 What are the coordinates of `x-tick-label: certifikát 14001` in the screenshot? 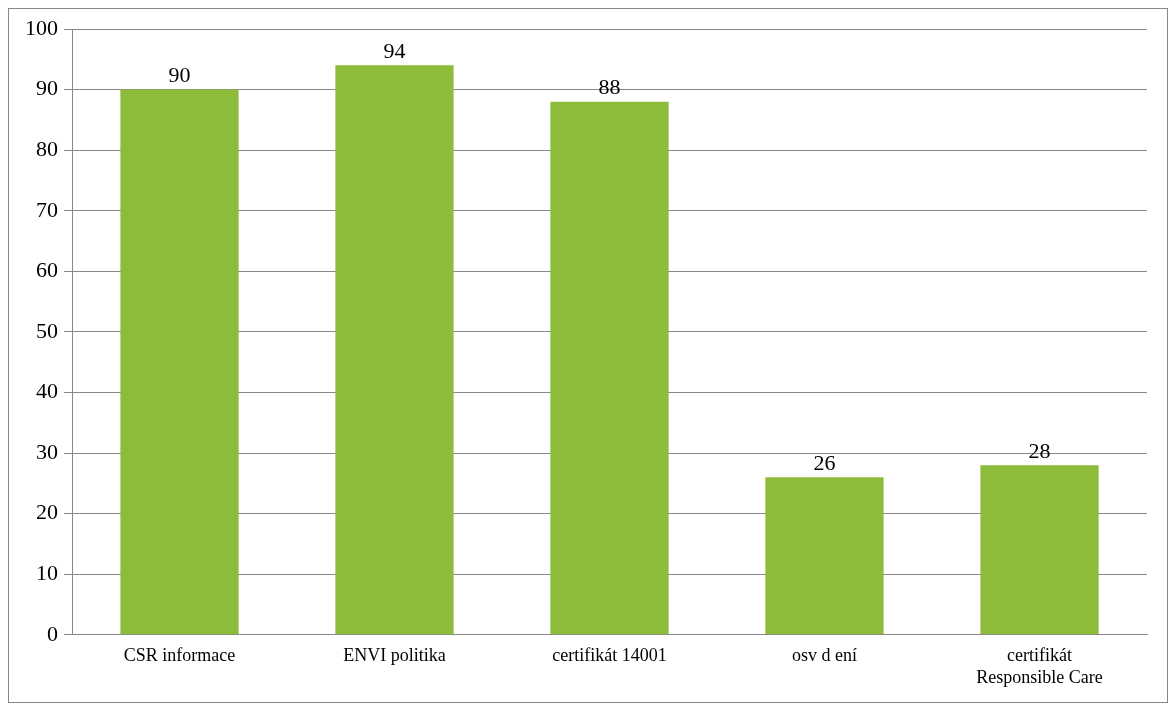 It's located at (609, 655).